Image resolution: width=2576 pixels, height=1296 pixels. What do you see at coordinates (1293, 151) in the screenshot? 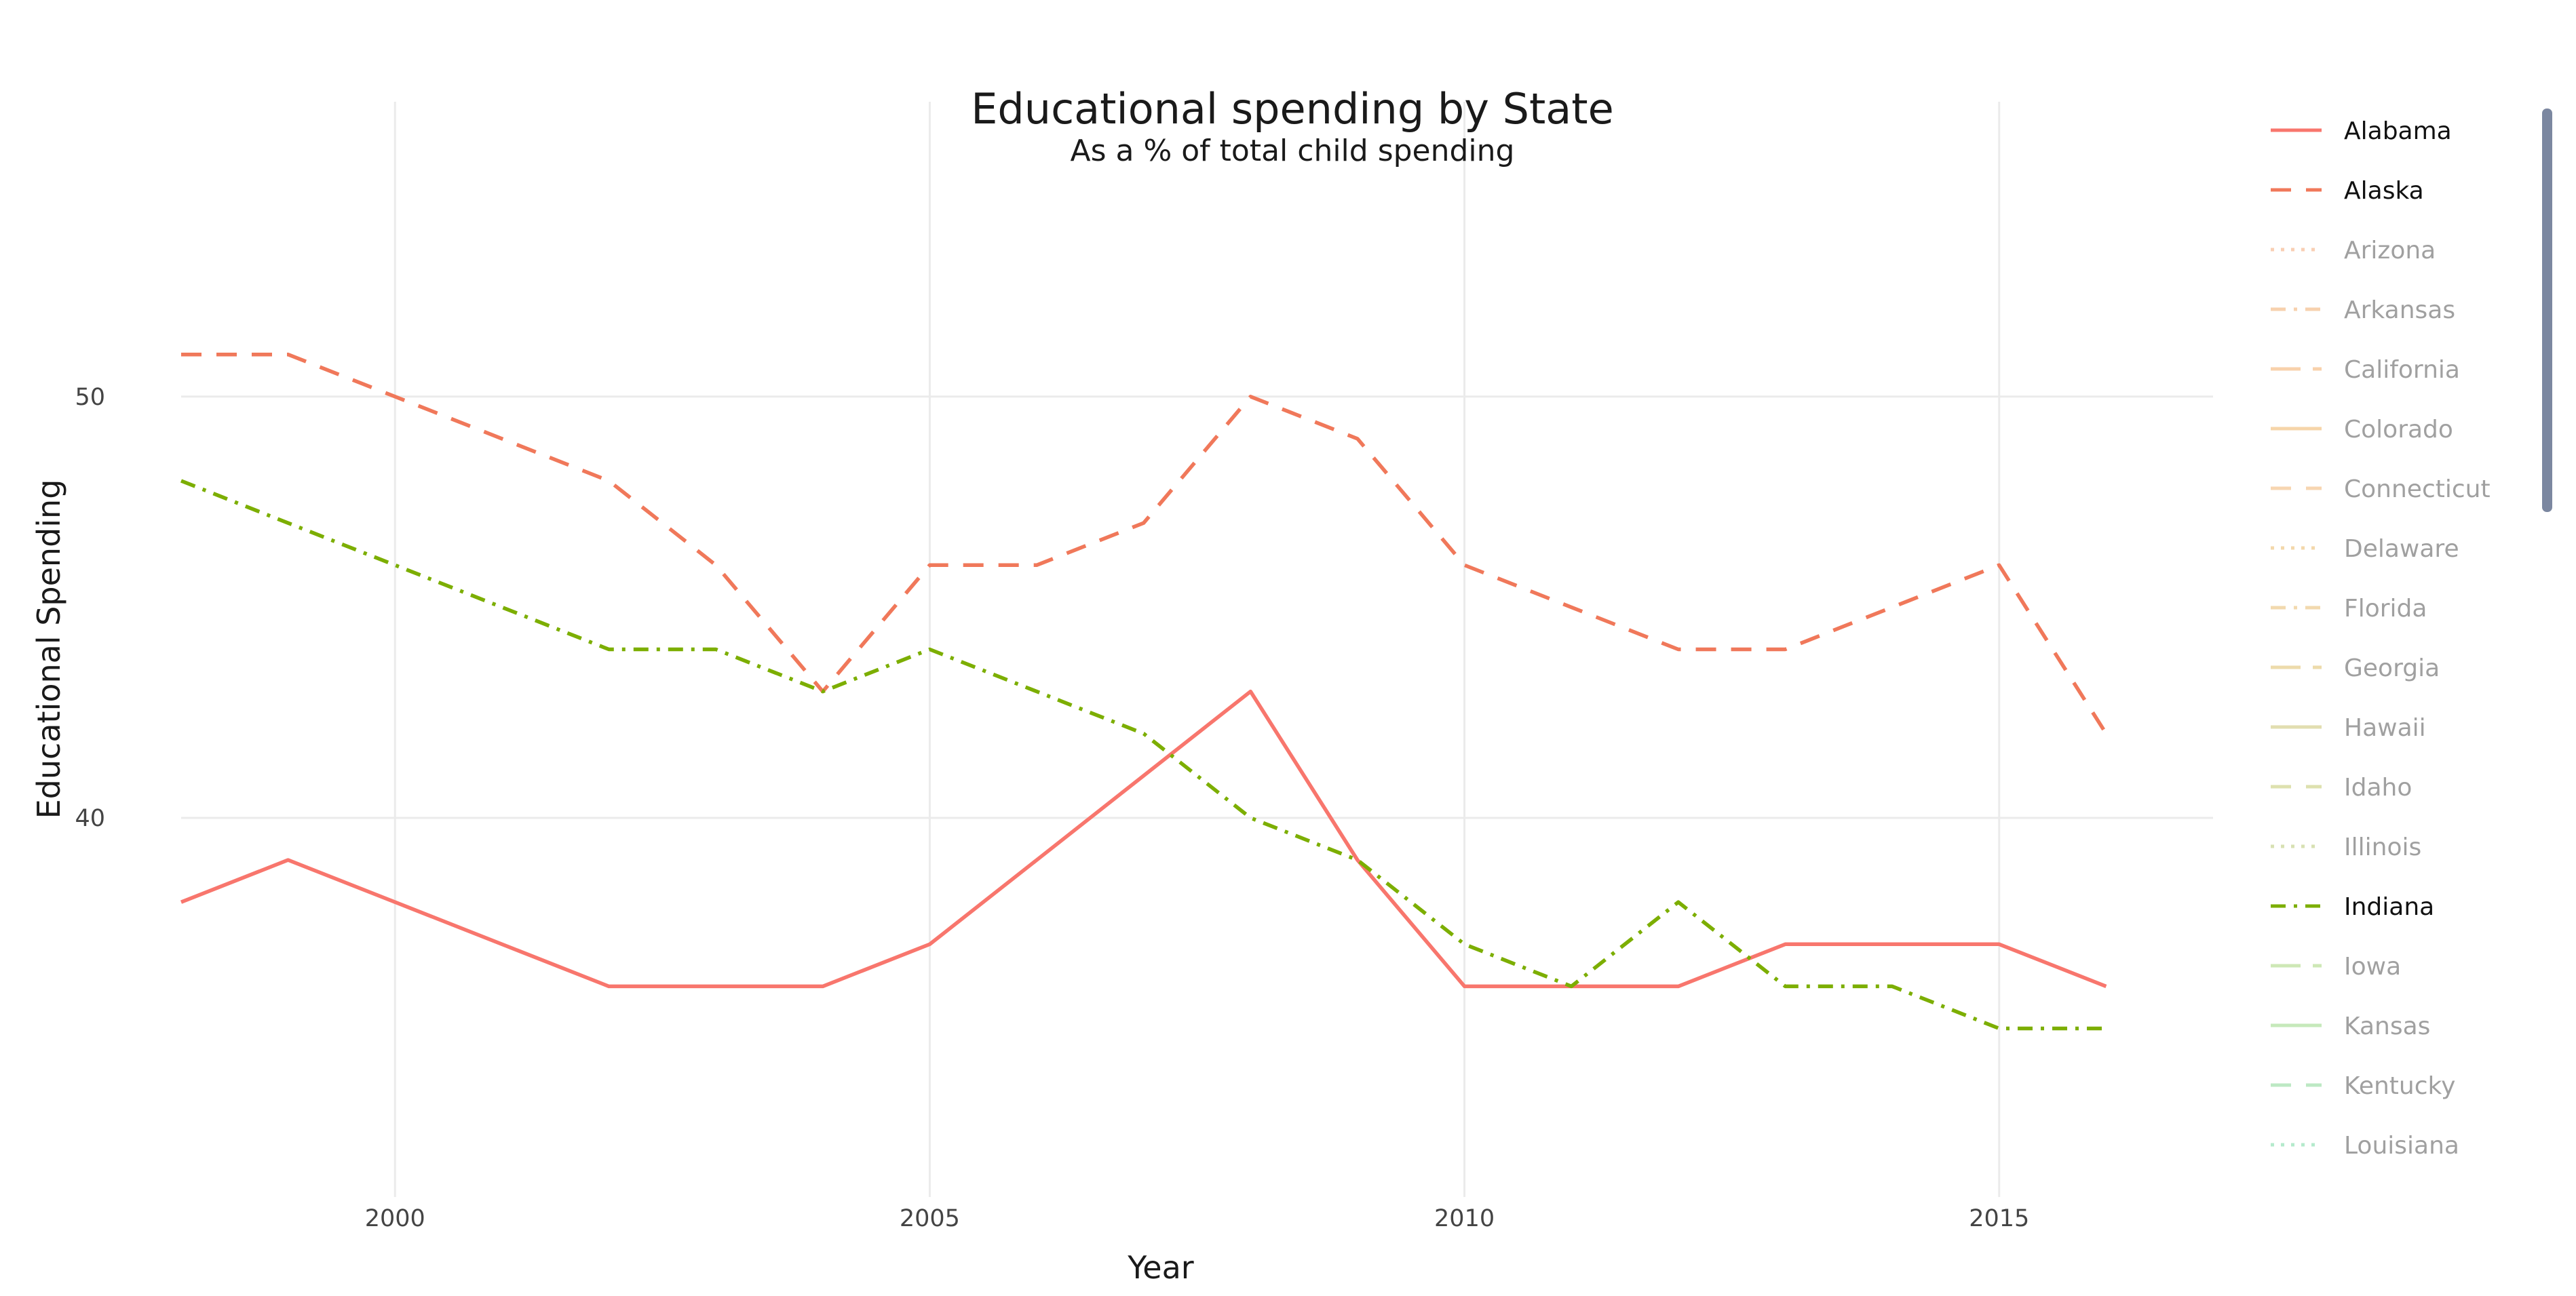
I see `chart-subtitle: As a % of total child spending` at bounding box center [1293, 151].